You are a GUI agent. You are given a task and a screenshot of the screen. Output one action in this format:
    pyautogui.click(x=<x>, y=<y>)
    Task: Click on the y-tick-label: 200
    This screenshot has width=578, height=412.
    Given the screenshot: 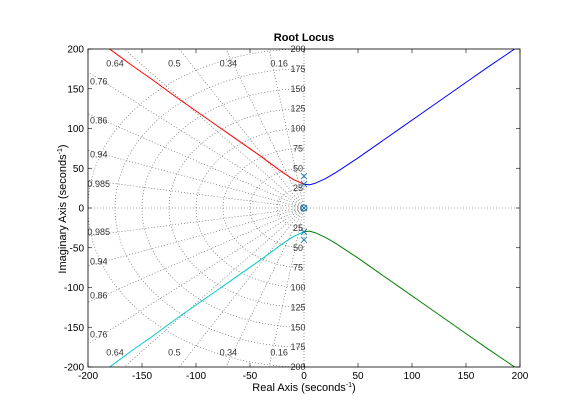 What is the action you would take?
    pyautogui.click(x=75, y=50)
    